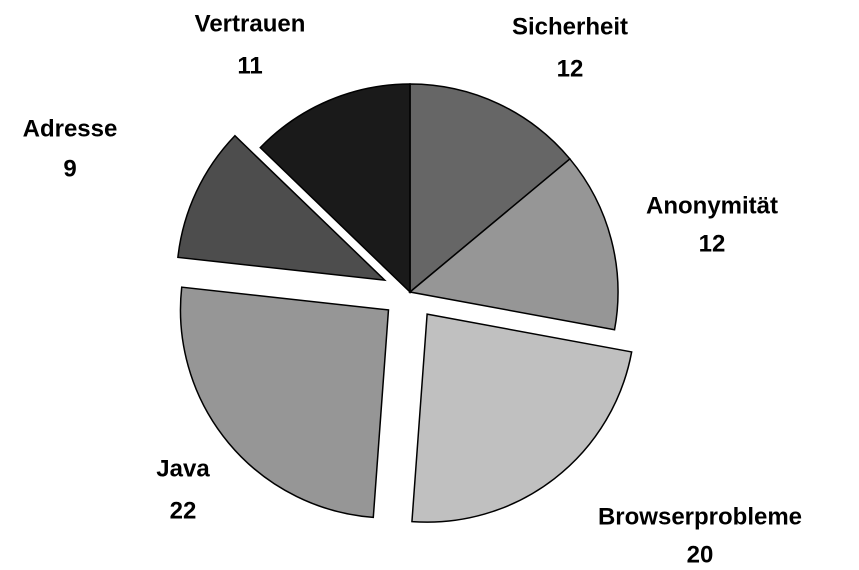 The height and width of the screenshot is (570, 859). I want to click on slice-label: Anonymität, so click(712, 205).